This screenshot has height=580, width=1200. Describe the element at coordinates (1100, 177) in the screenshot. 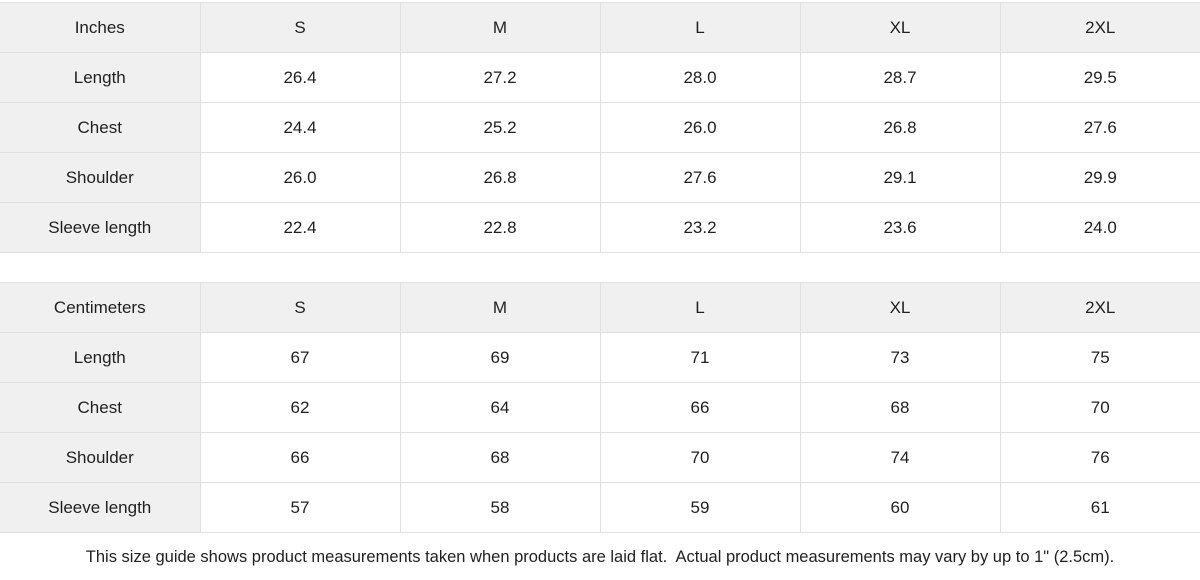

I see `cell: 29.9` at that location.